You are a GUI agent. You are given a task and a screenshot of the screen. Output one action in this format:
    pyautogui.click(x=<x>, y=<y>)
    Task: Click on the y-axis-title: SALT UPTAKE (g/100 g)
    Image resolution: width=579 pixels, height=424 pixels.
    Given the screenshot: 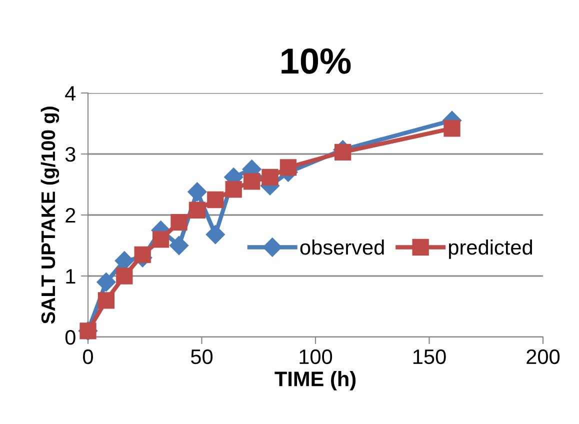 What is the action you would take?
    pyautogui.click(x=50, y=215)
    